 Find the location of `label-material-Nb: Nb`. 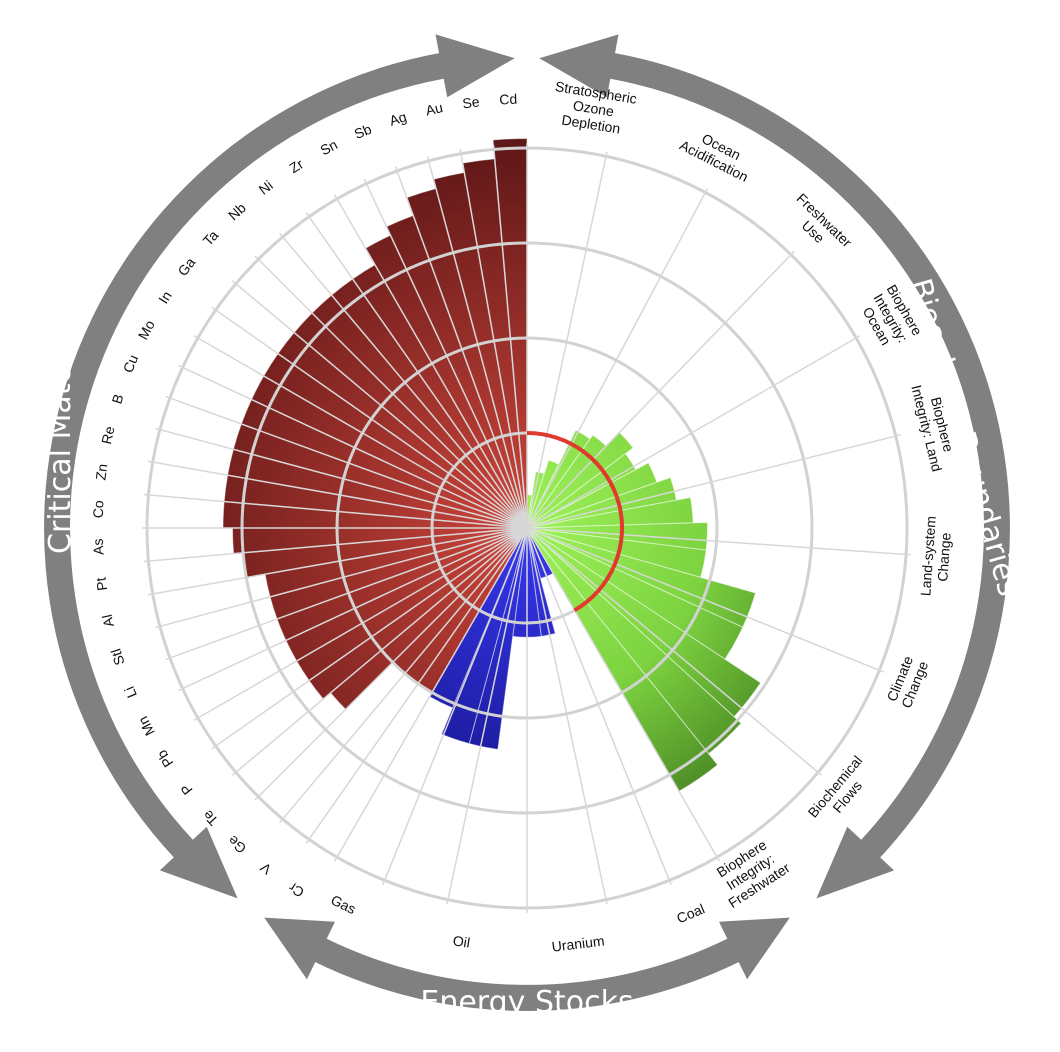

label-material-Nb: Nb is located at coordinates (237, 211).